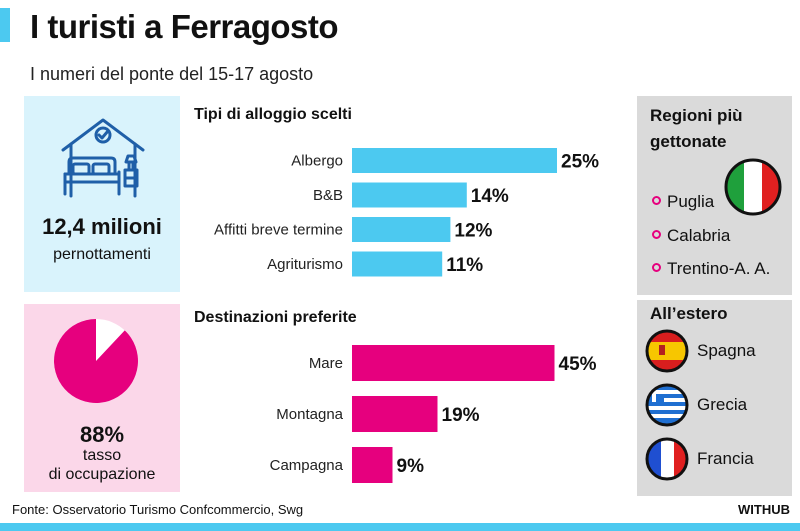 Image resolution: width=800 pixels, height=531 pixels. I want to click on chart-1-value-label-4: 11%, so click(464, 265).